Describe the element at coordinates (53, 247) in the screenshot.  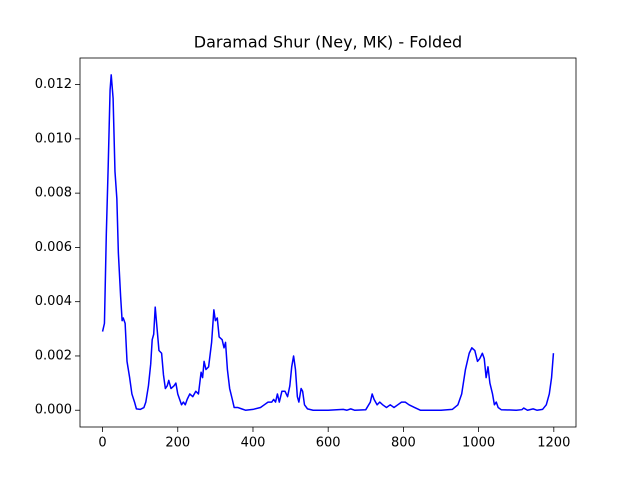
I see `y-tick-label: 0.006` at that location.